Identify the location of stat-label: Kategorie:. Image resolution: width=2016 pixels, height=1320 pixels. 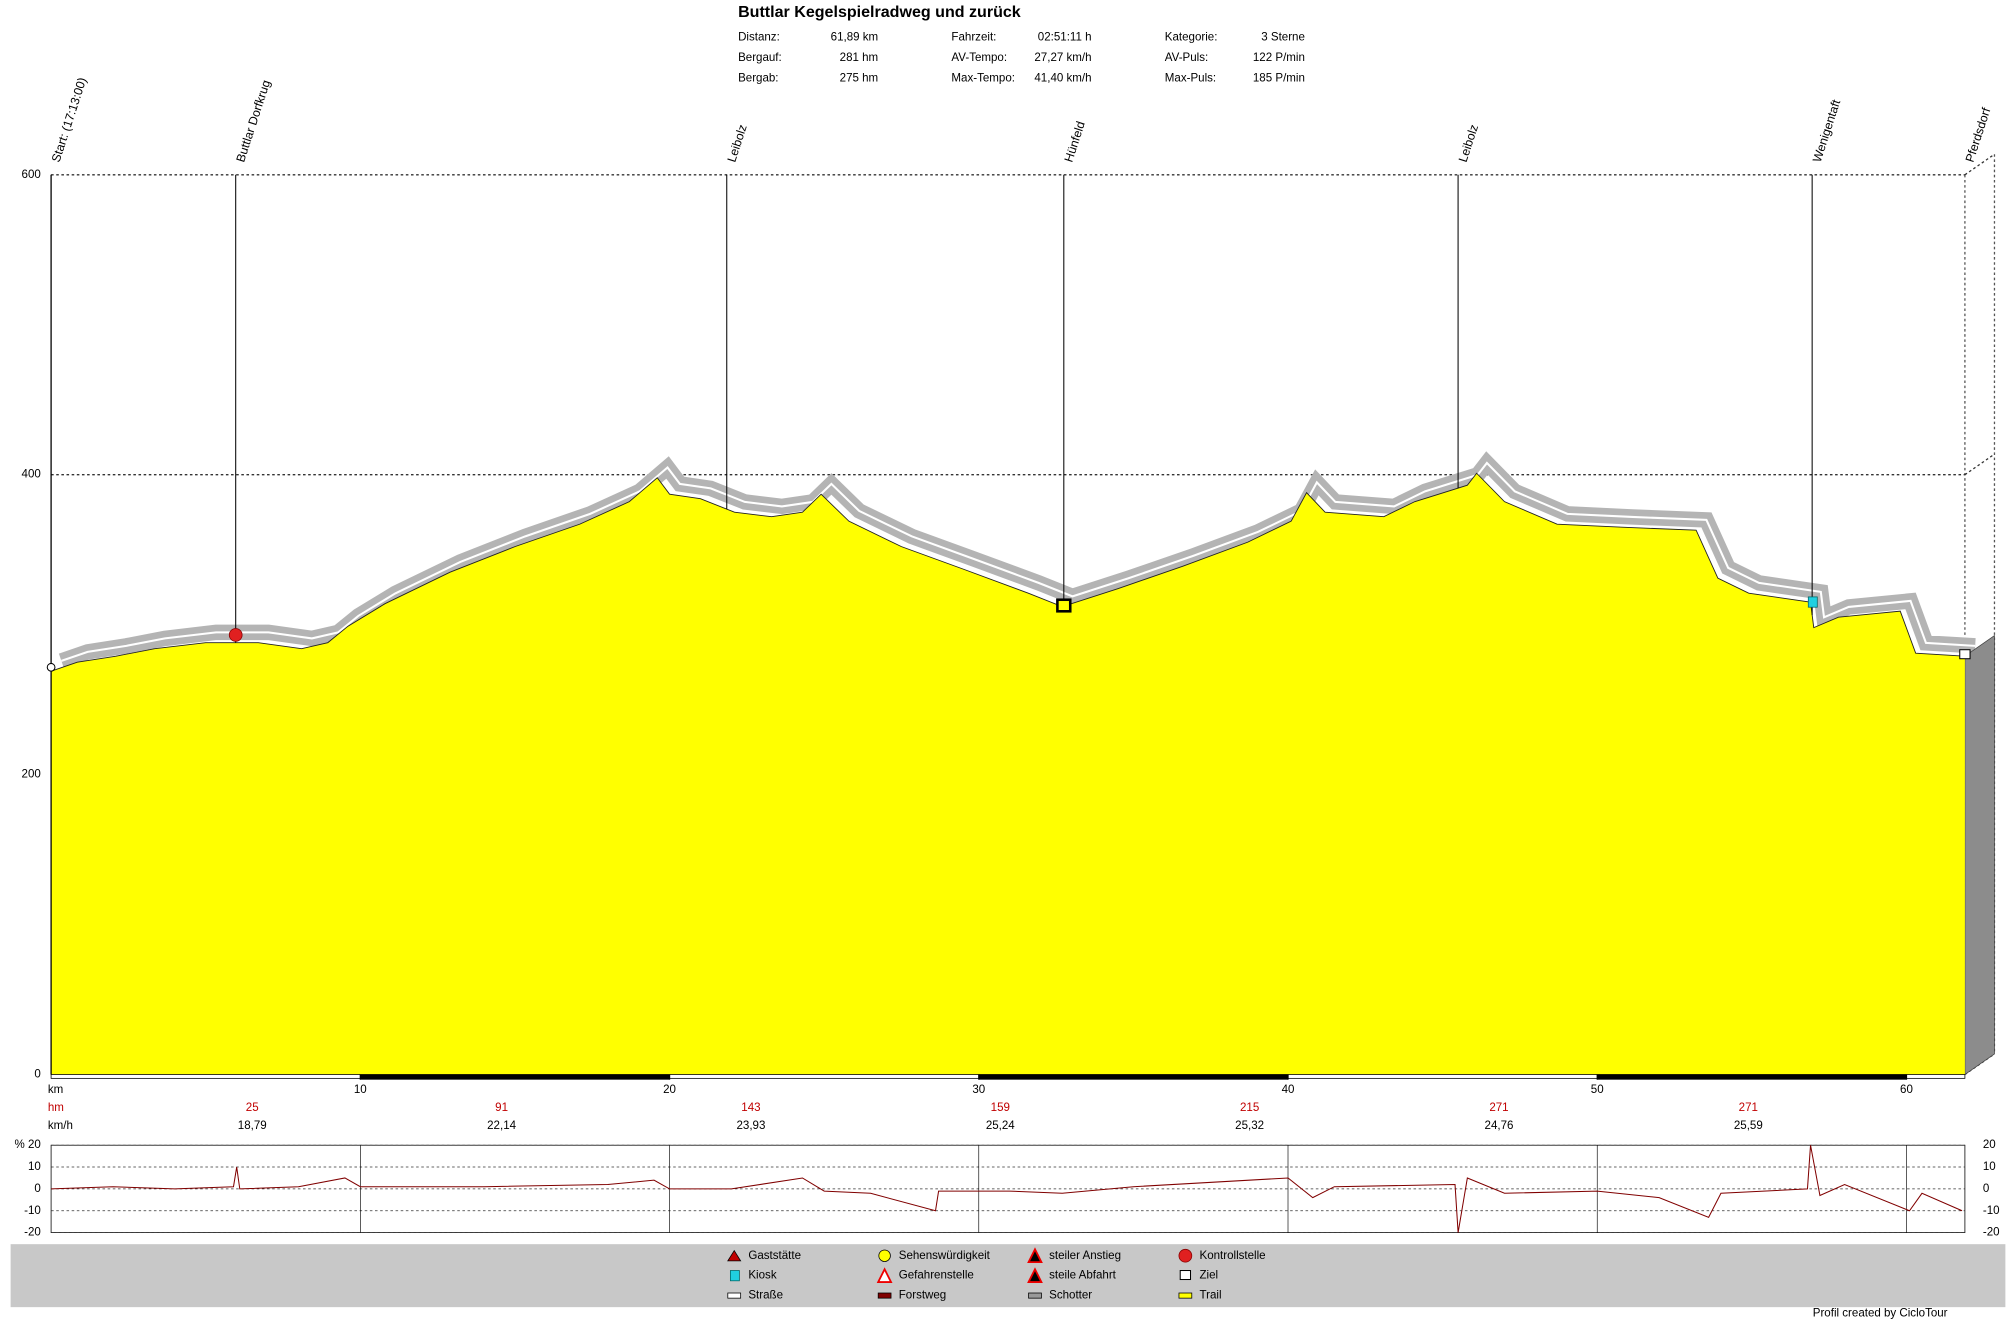
(1191, 37).